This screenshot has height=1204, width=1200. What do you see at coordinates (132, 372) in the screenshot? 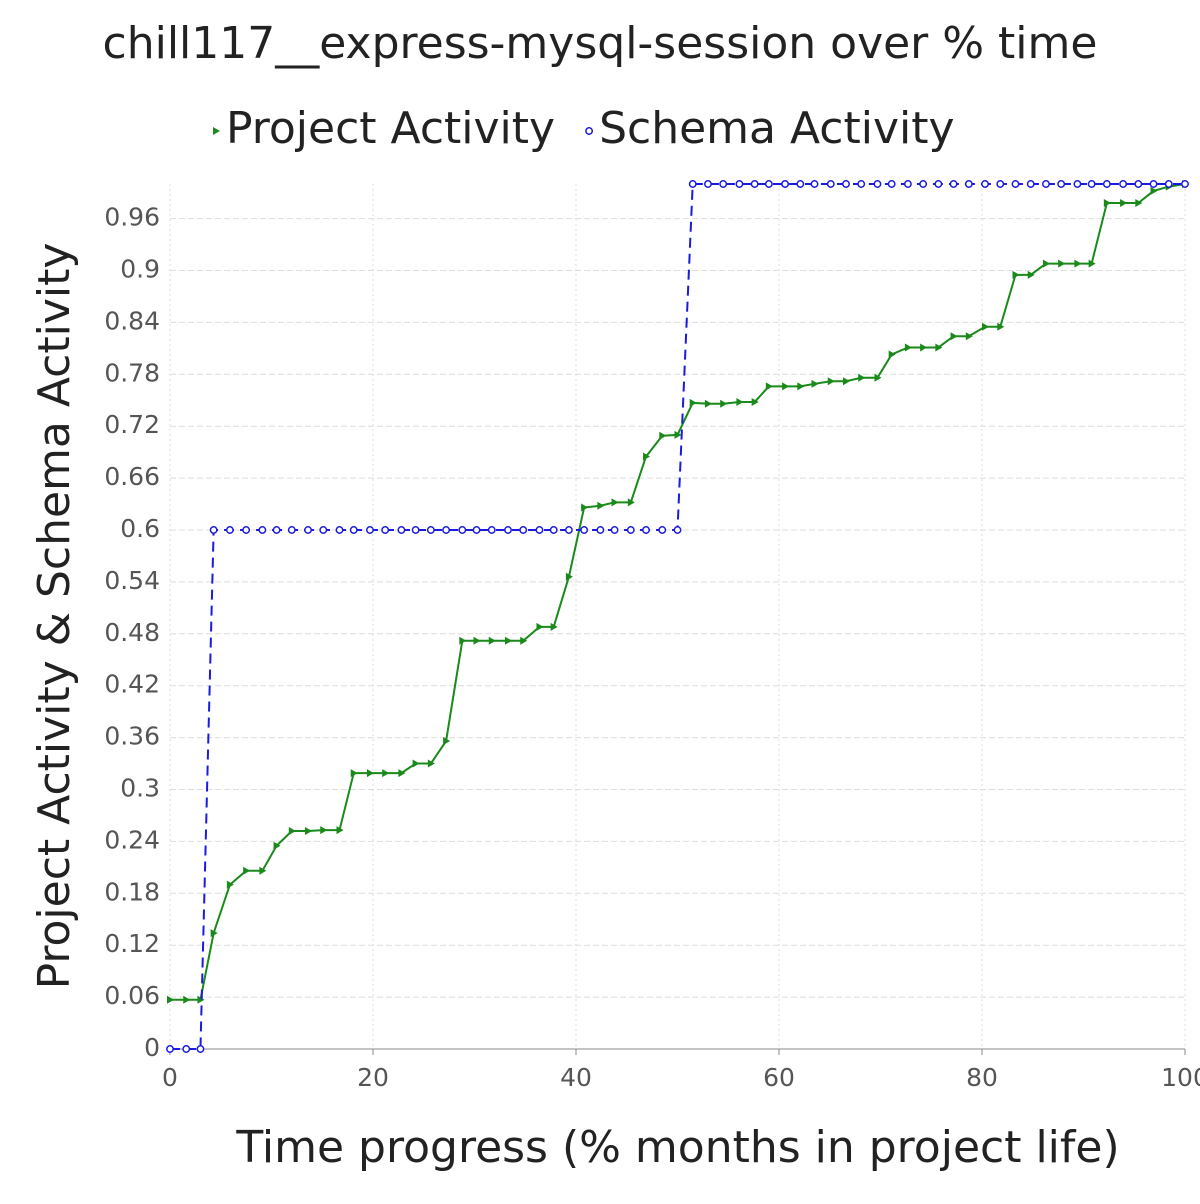
I see `y-tick-label: 0.78` at bounding box center [132, 372].